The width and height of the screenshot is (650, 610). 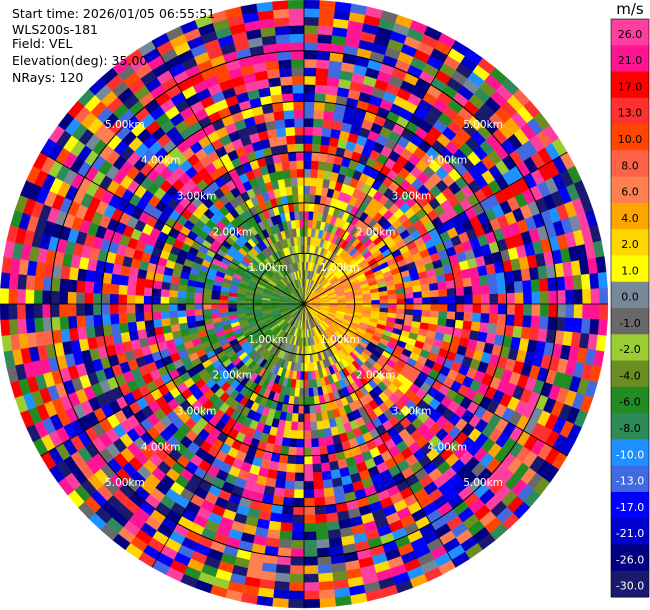 What do you see at coordinates (630, 481) in the screenshot?
I see `colorbar-tick-label: -13.0` at bounding box center [630, 481].